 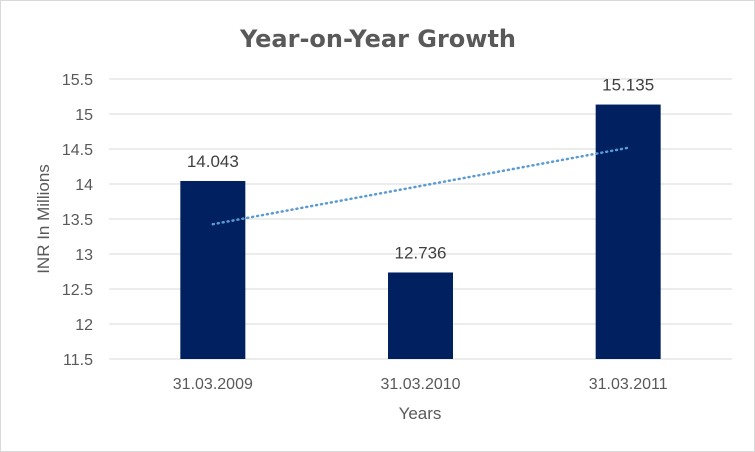 What do you see at coordinates (78, 360) in the screenshot?
I see `y-tick-label: 11.5` at bounding box center [78, 360].